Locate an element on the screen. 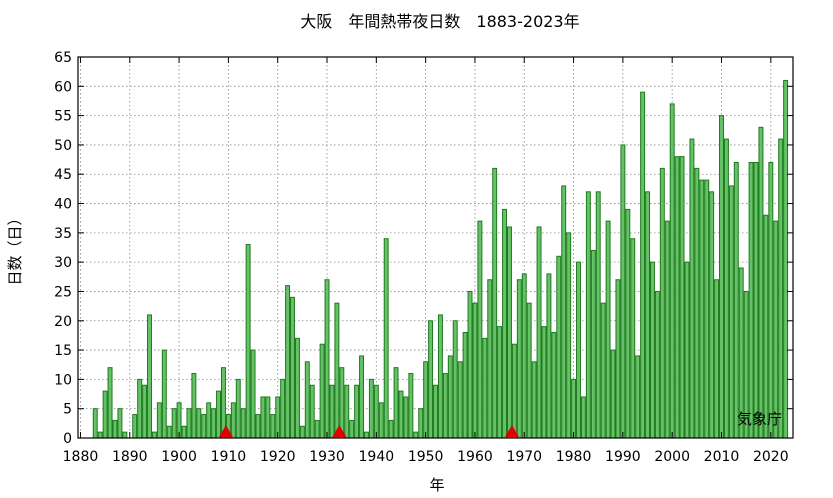 The width and height of the screenshot is (833, 498). x-tick-label: 1990 is located at coordinates (623, 457).